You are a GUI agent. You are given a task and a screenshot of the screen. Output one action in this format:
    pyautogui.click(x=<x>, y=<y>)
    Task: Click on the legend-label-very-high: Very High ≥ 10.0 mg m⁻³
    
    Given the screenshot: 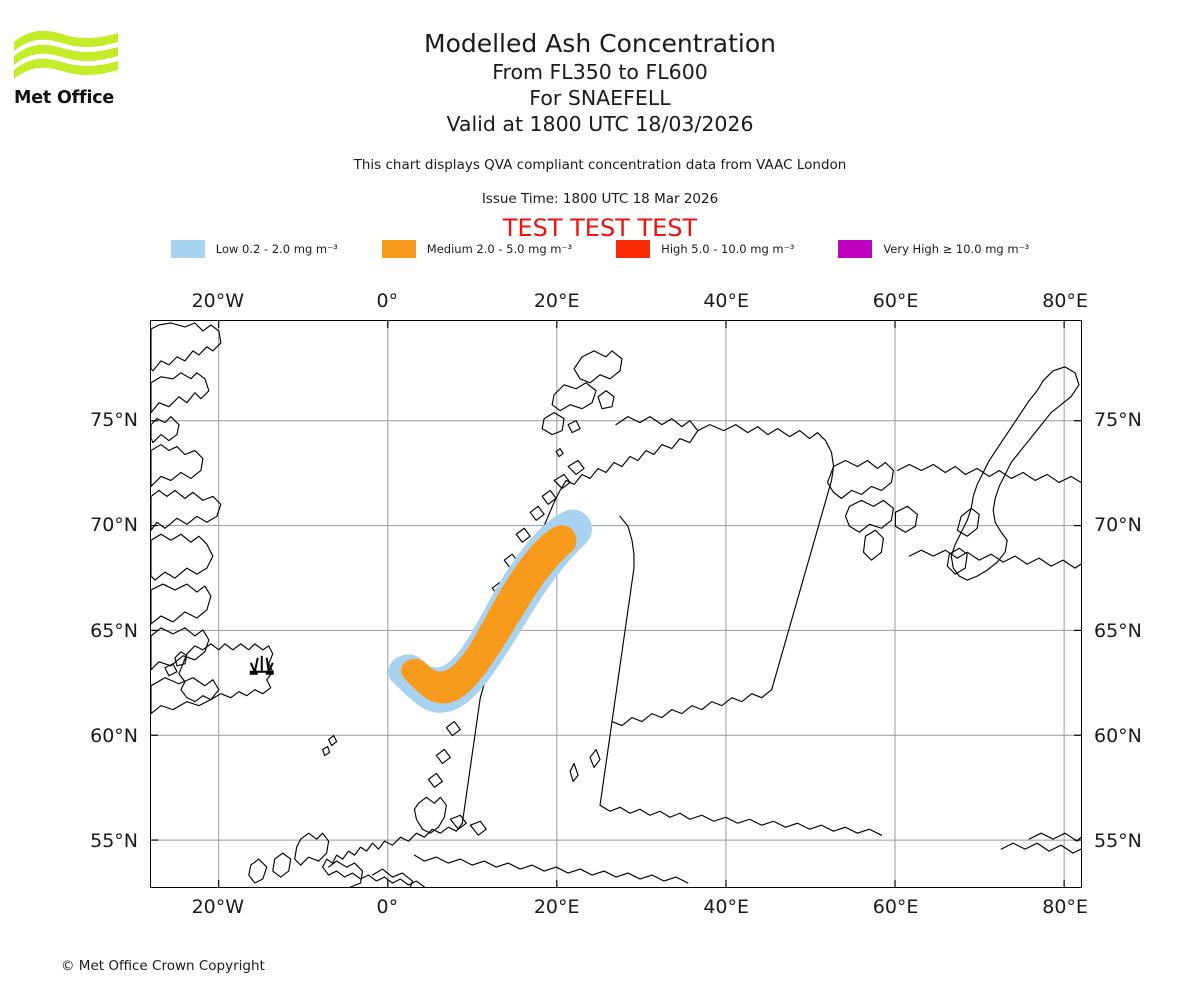 What is the action you would take?
    pyautogui.click(x=956, y=249)
    